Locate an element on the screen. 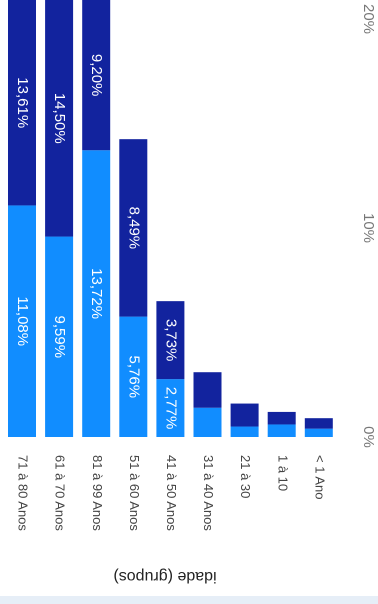 This screenshot has width=378, height=604. data-label: 14,50% is located at coordinates (59, 118).